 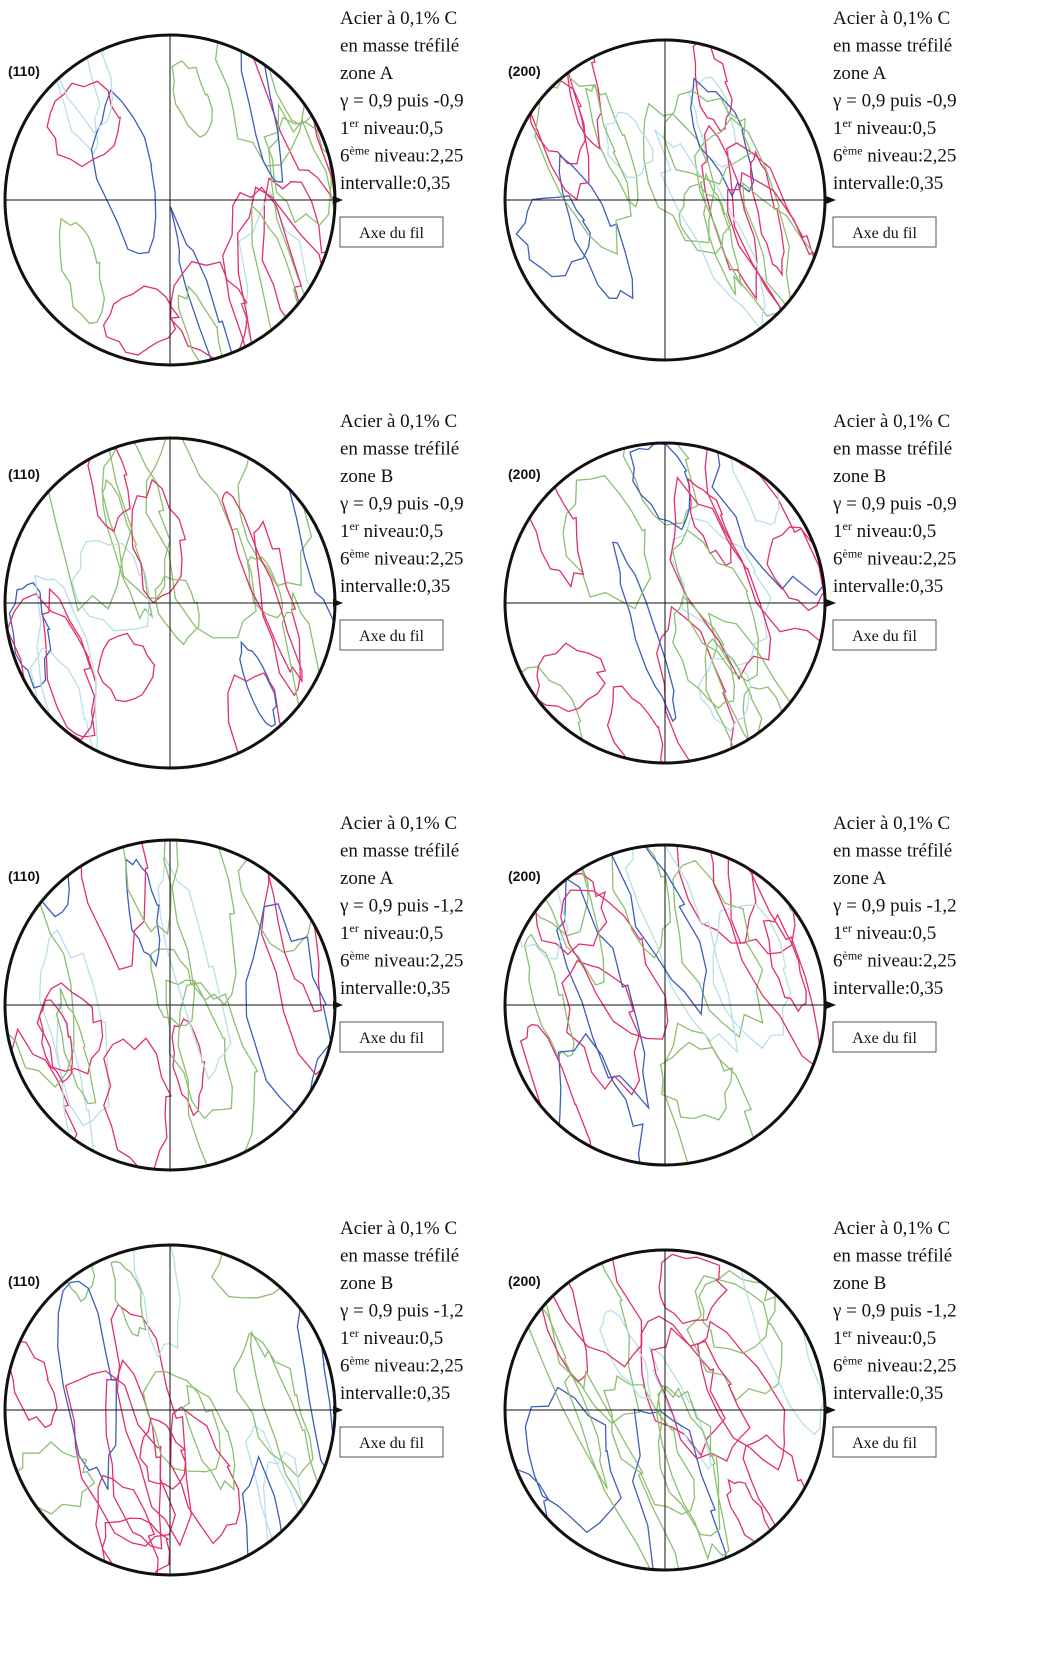 What do you see at coordinates (170, 603) in the screenshot?
I see `contours` at bounding box center [170, 603].